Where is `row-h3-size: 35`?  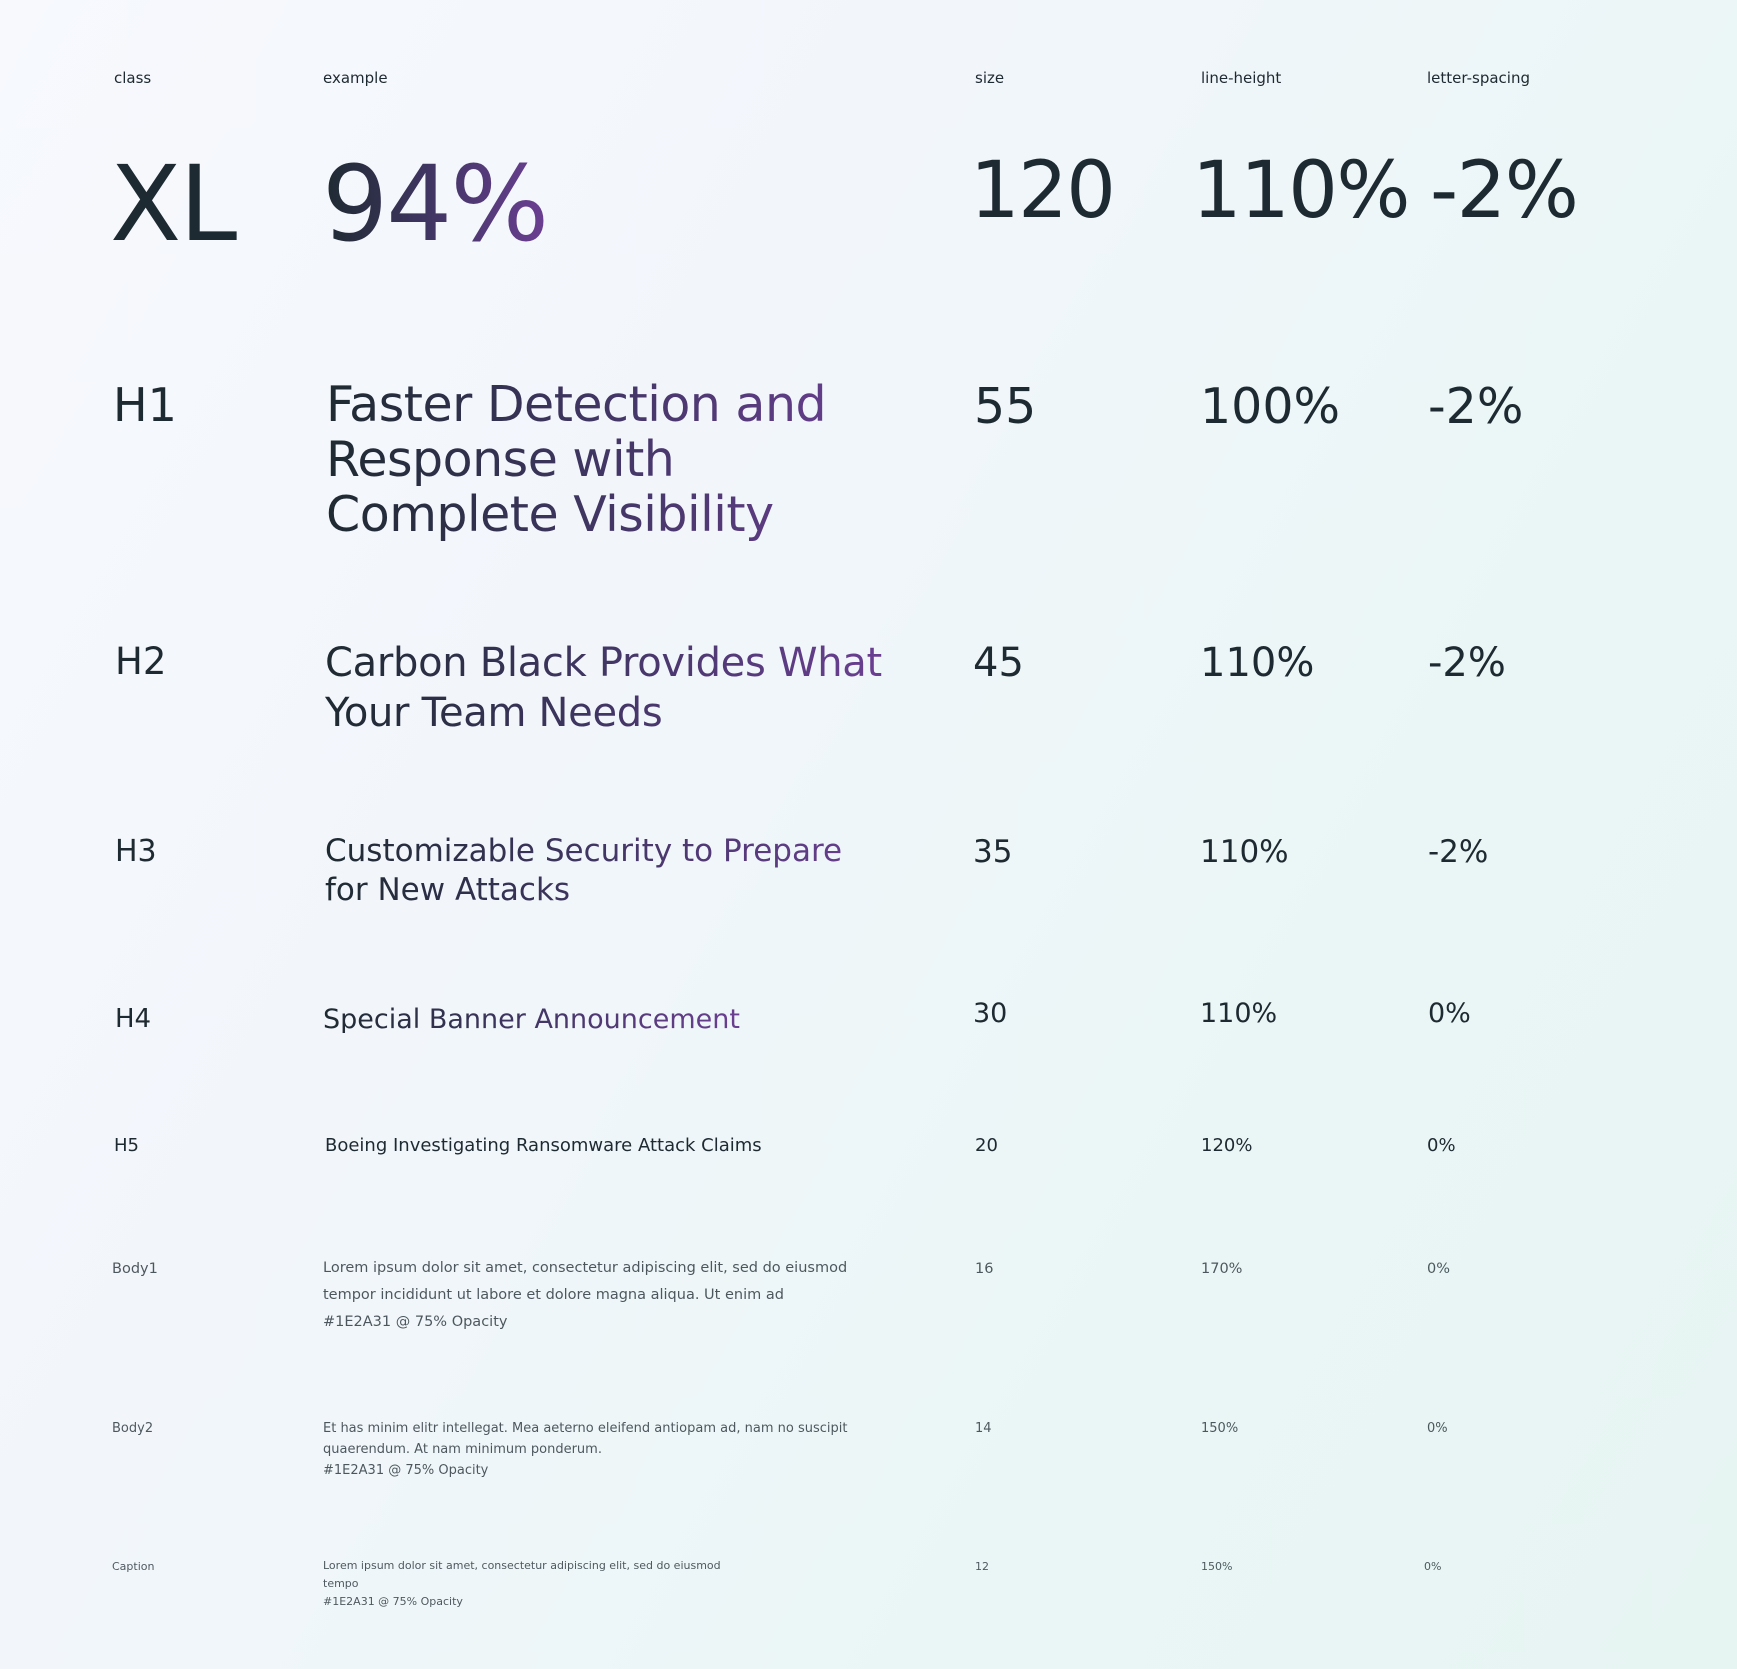
row-h3-size: 35 is located at coordinates (993, 852).